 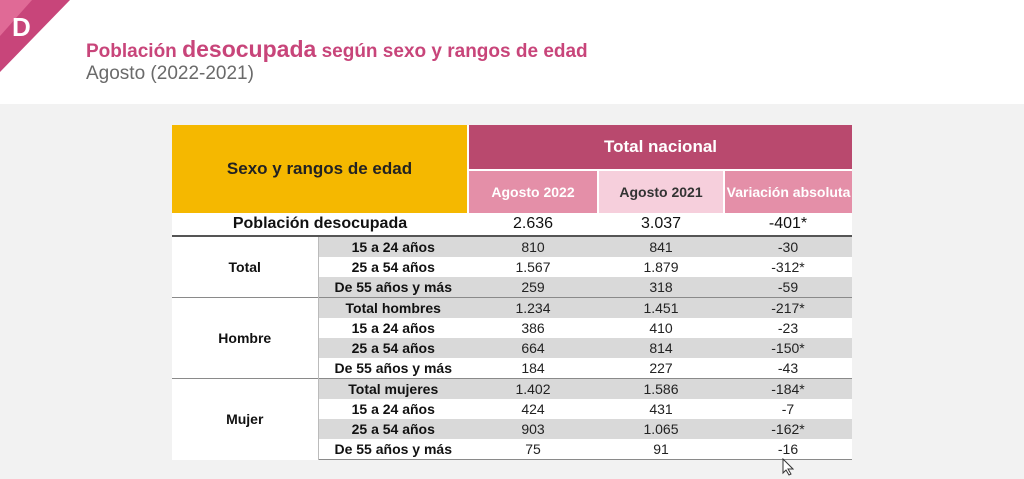 What do you see at coordinates (320, 169) in the screenshot?
I see `column-header-sexo: Sexo y rangos de edad` at bounding box center [320, 169].